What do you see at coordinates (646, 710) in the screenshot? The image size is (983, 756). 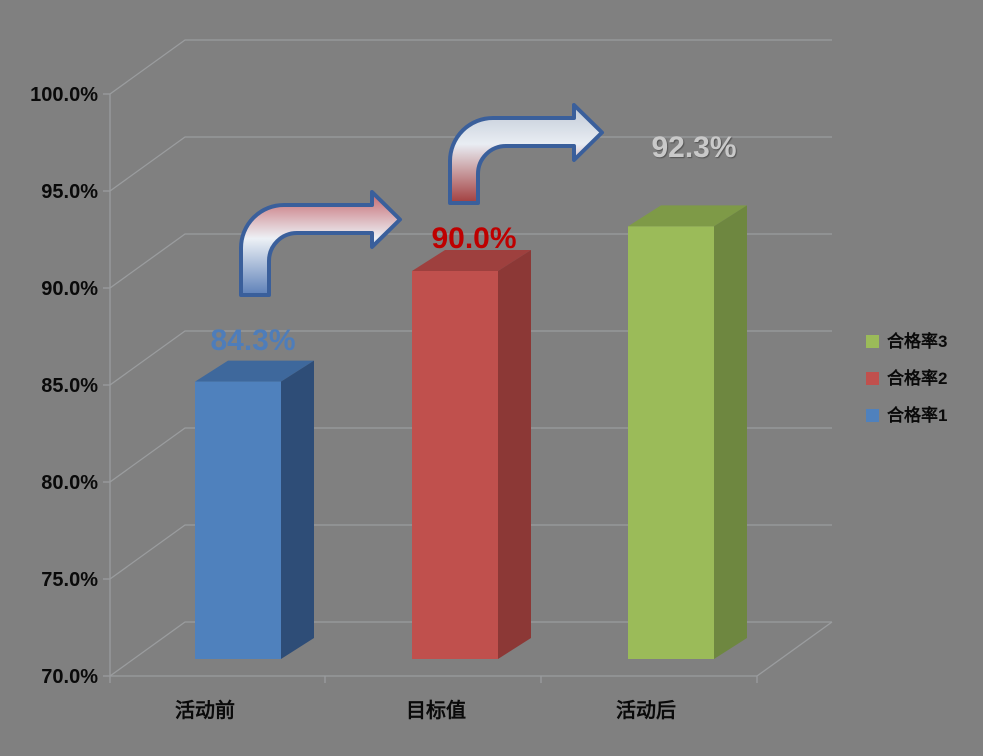 I see `category-label: 活动后` at bounding box center [646, 710].